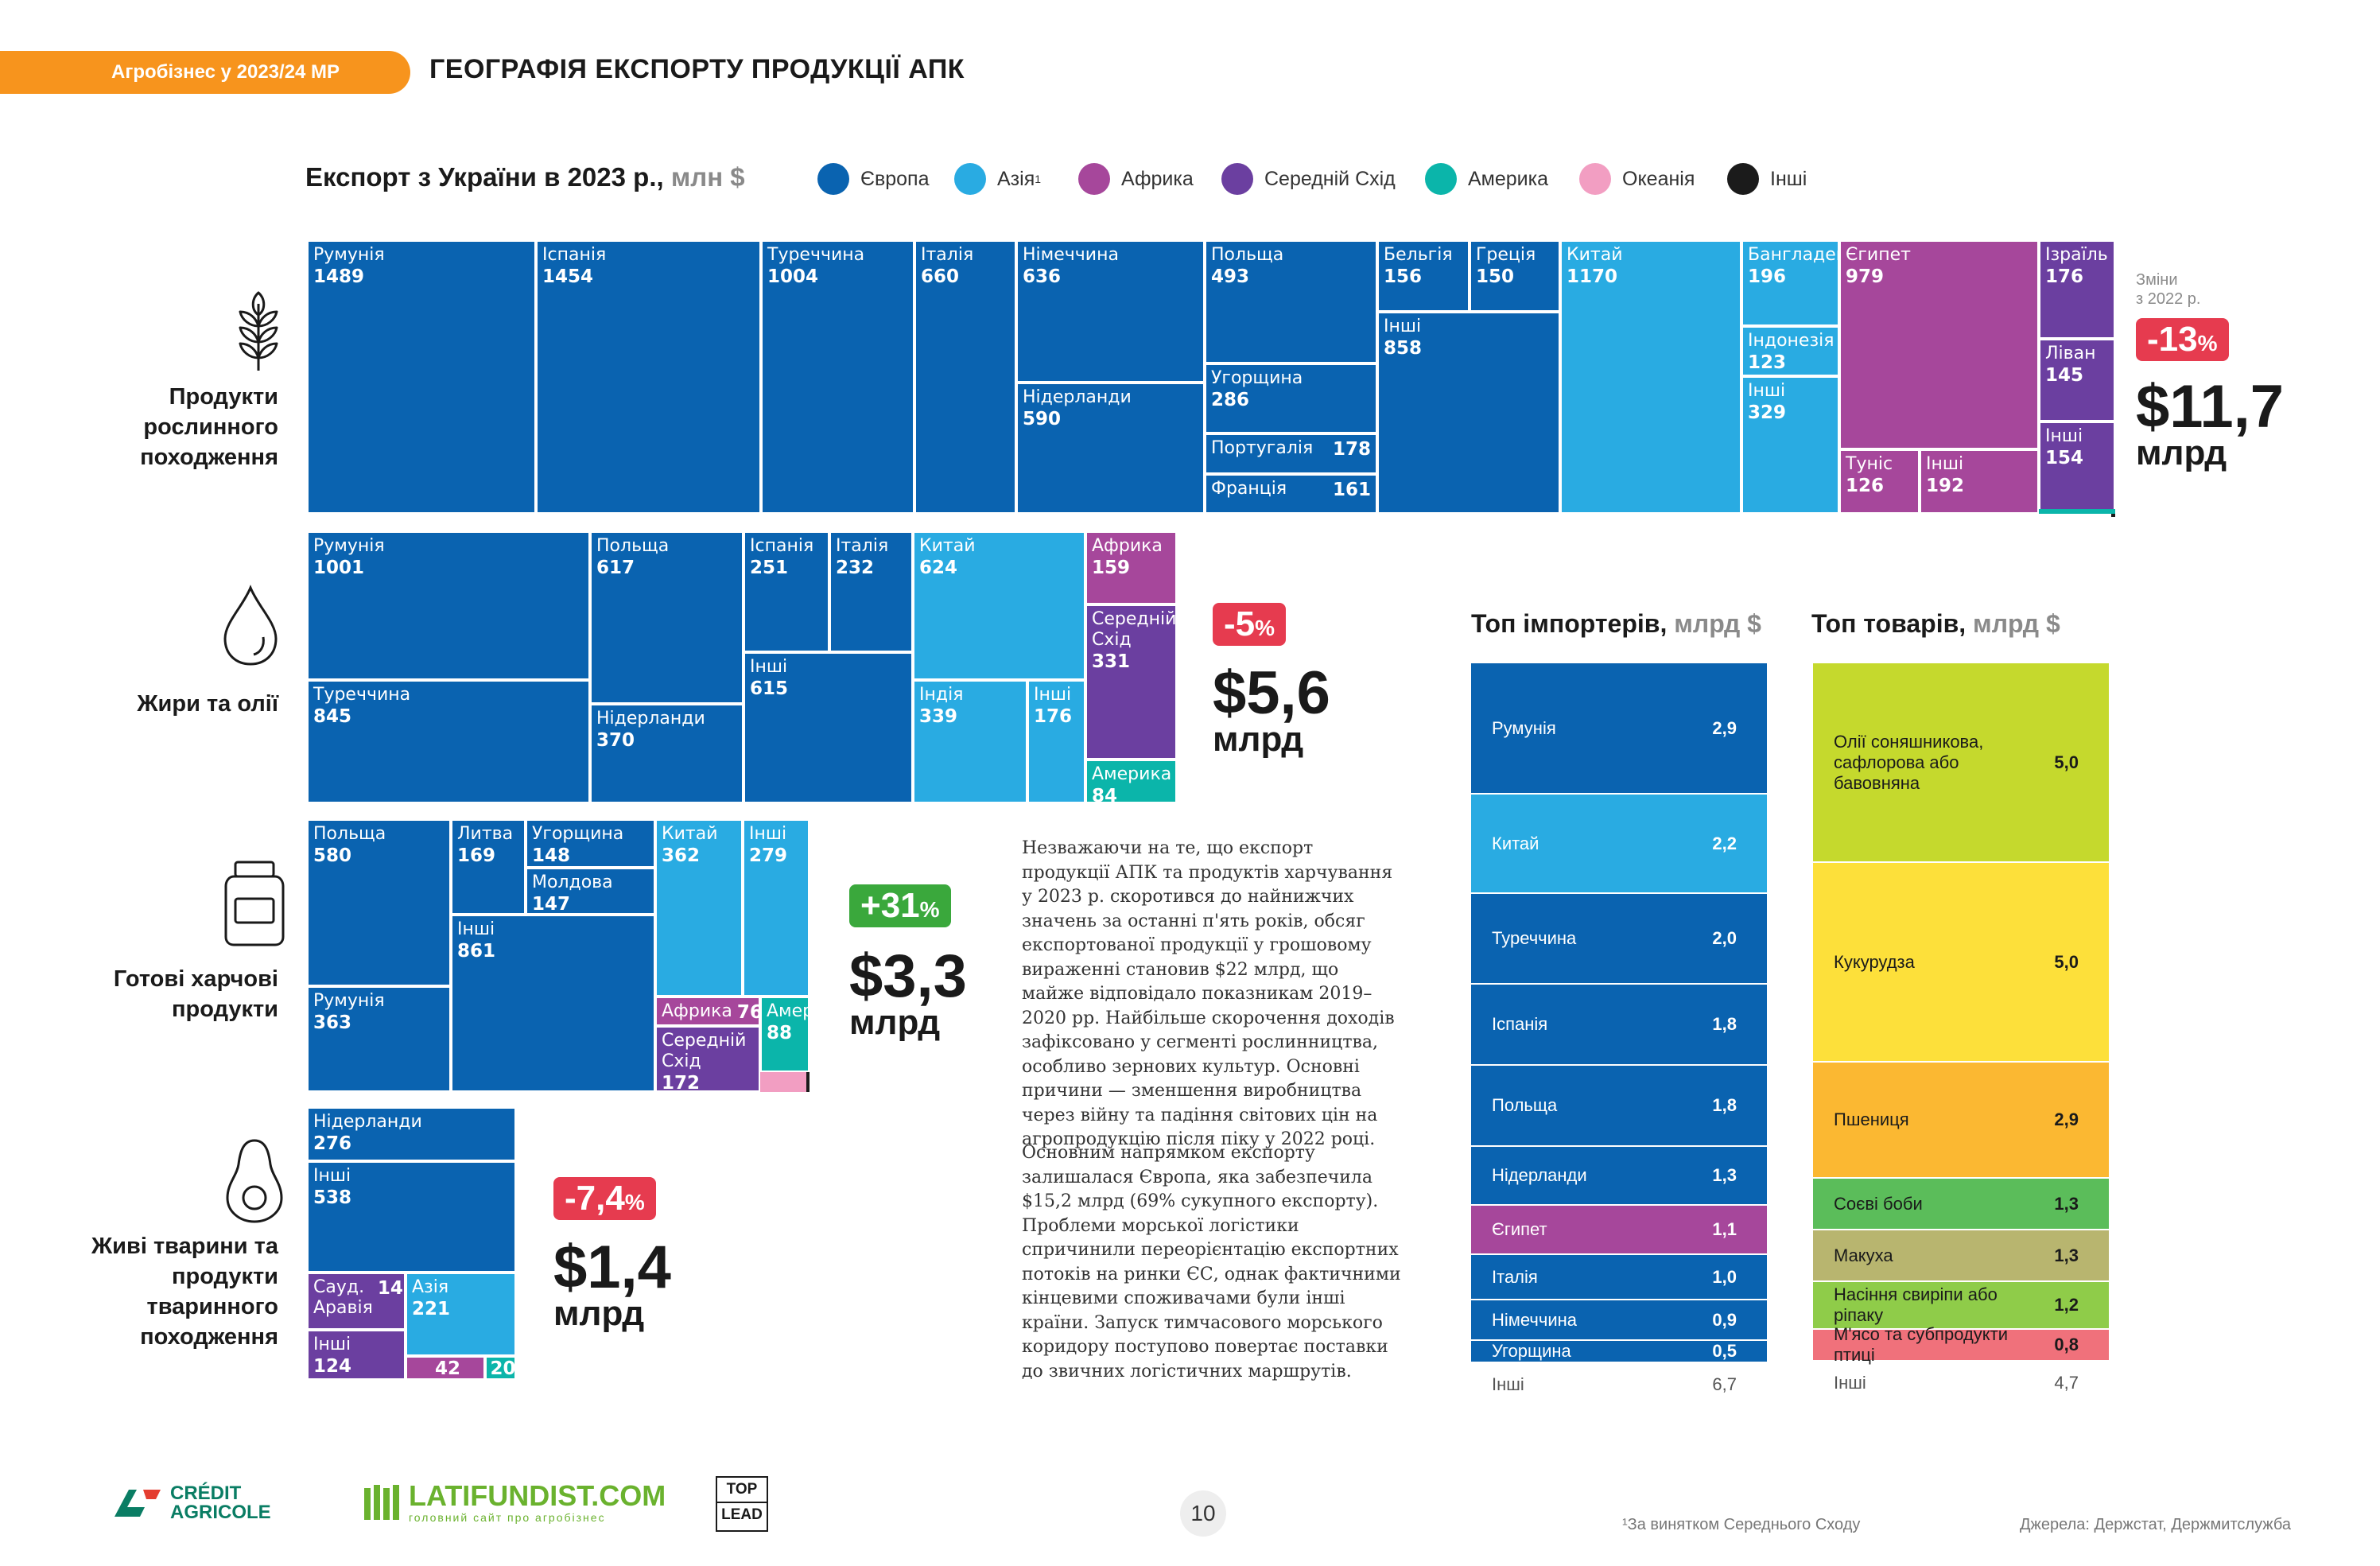 The width and height of the screenshot is (2380, 1566). I want to click on bar-label: Німеччина, so click(1535, 1319).